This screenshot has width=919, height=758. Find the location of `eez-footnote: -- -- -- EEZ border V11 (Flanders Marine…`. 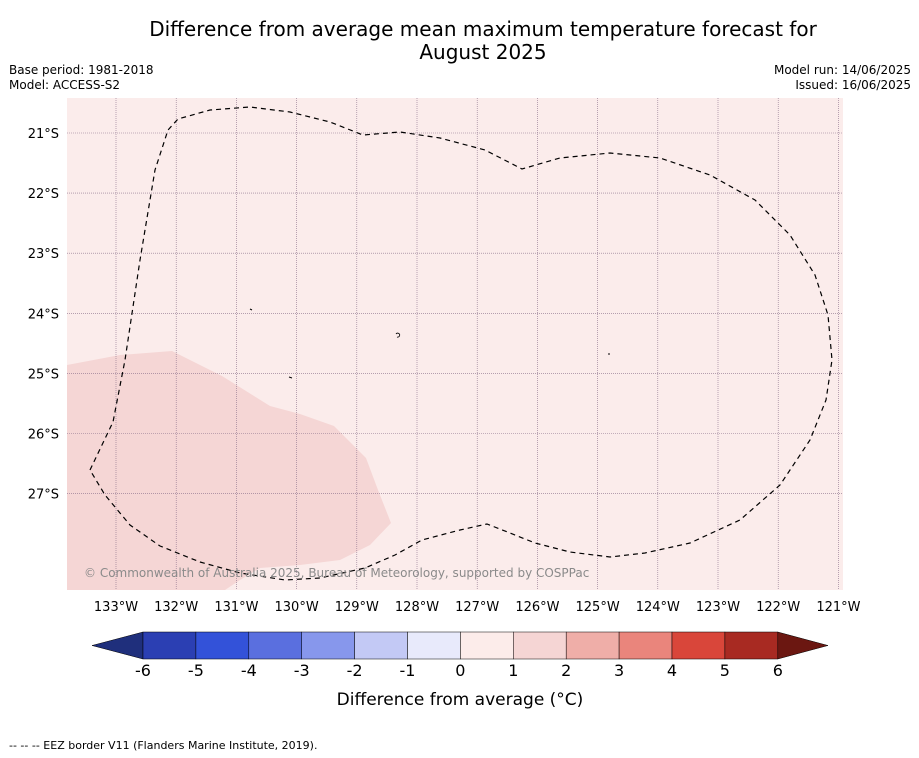

eez-footnote: -- -- -- EEZ border V11 (Flanders Marine… is located at coordinates (163, 745).